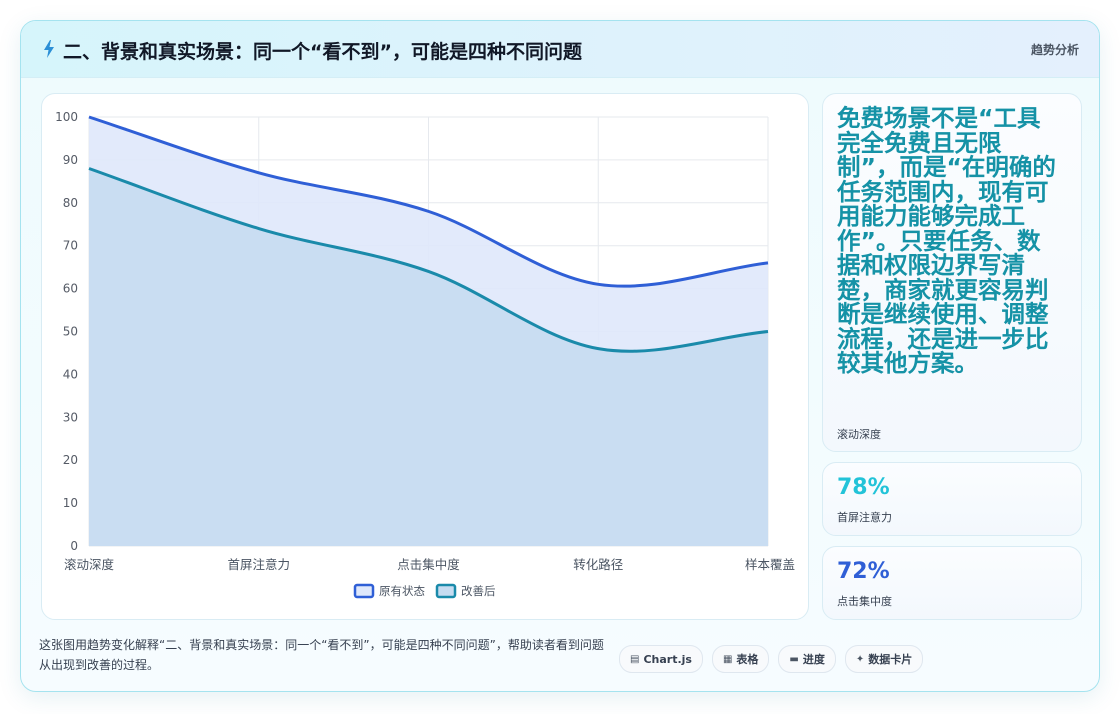 The image size is (1120, 714). Describe the element at coordinates (890, 659) in the screenshot. I see `pill-label: 数据卡片` at that location.